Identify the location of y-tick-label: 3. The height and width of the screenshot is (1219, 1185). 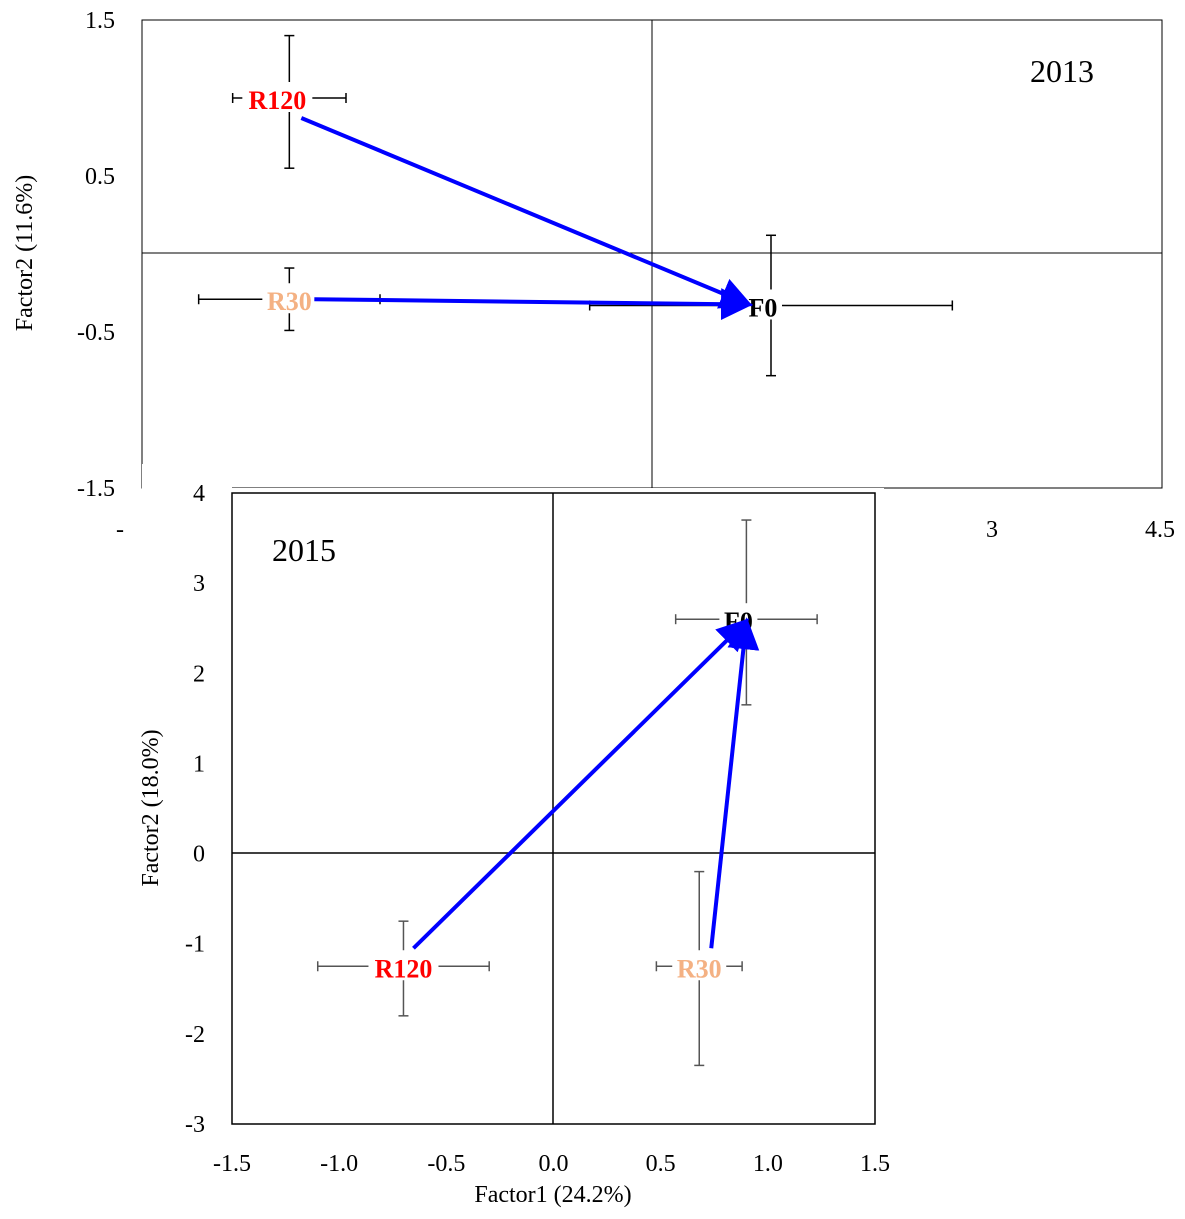
(199, 584).